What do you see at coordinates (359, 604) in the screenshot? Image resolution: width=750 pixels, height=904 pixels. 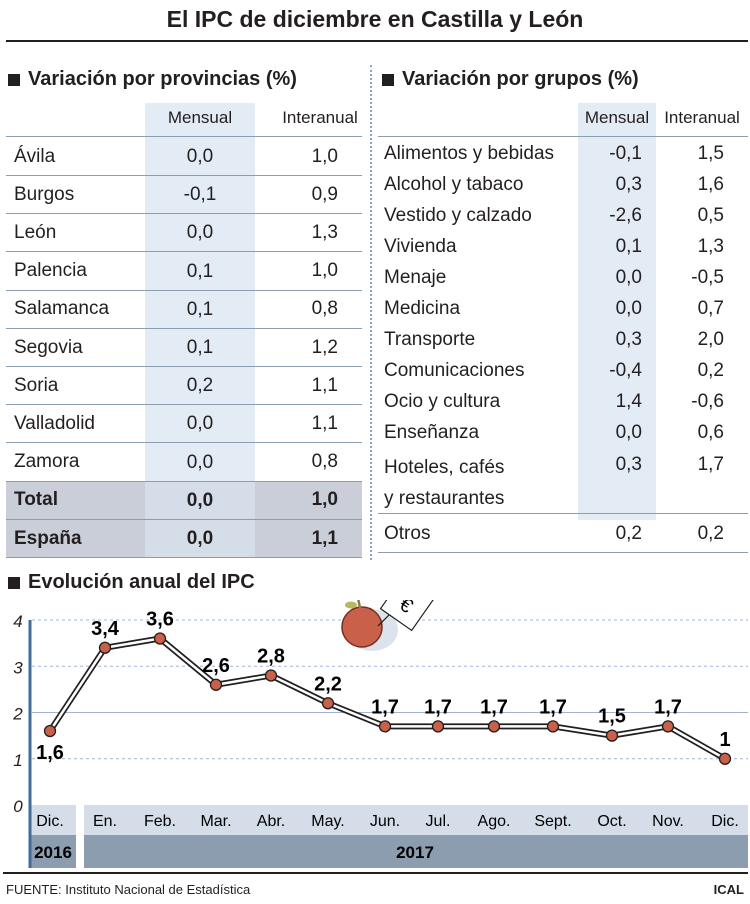 I see `apple-stem` at bounding box center [359, 604].